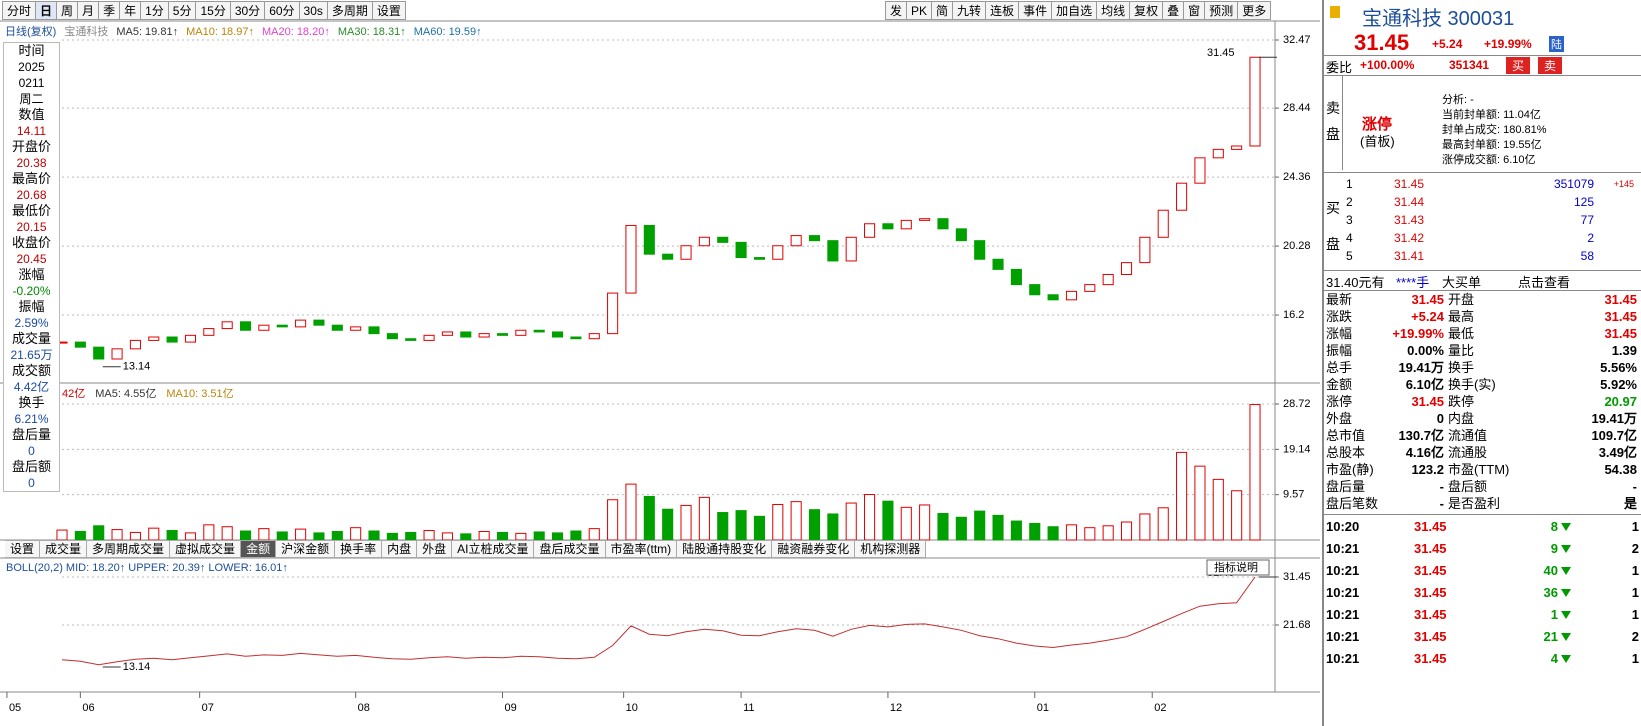 Image resolution: width=1641 pixels, height=726 pixels. I want to click on info-label: 换手, so click(31, 402).